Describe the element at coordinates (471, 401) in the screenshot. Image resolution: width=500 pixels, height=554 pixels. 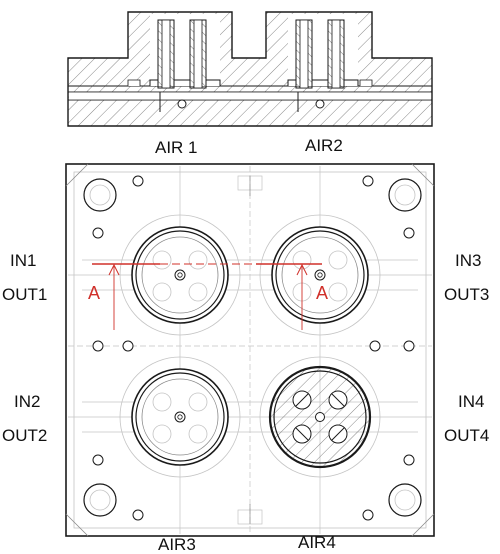
I see `label-in-4: IN4` at that location.